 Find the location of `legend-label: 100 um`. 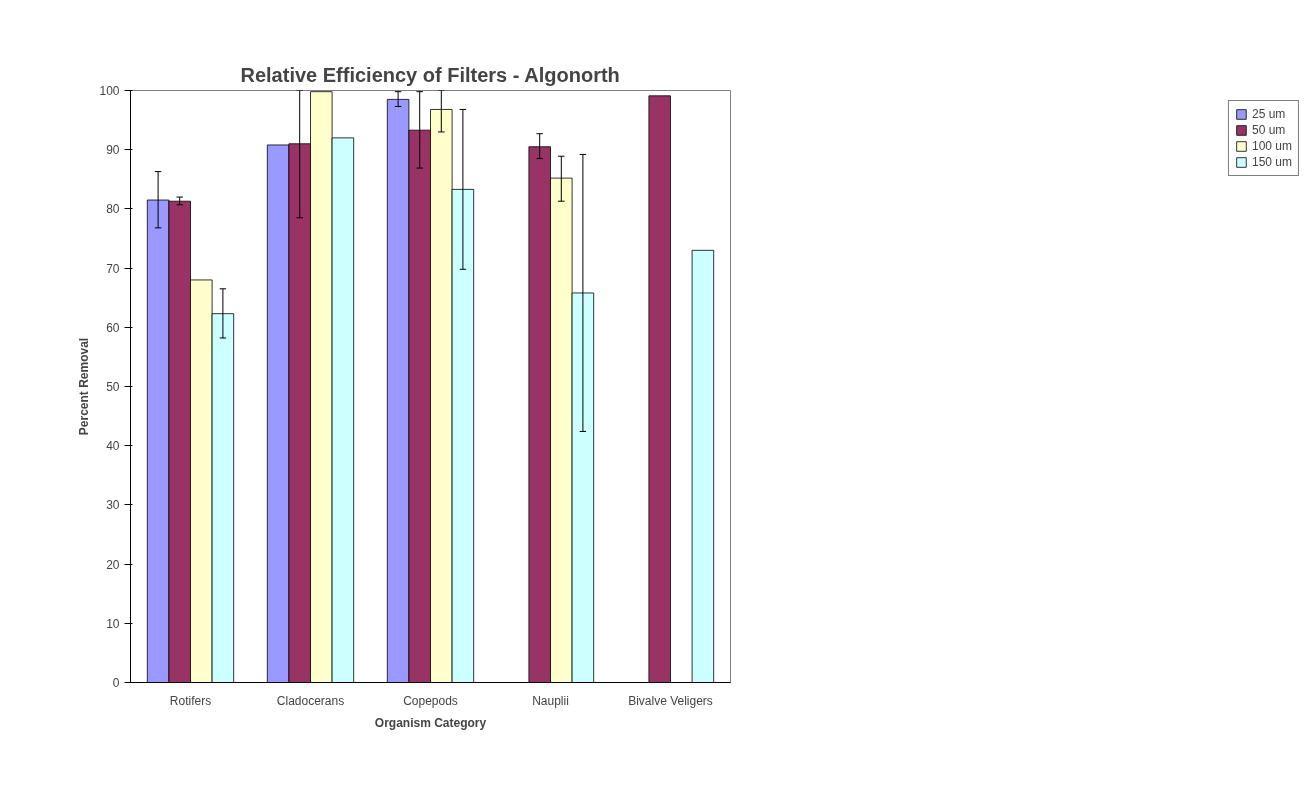

legend-label: 100 um is located at coordinates (1271, 146).